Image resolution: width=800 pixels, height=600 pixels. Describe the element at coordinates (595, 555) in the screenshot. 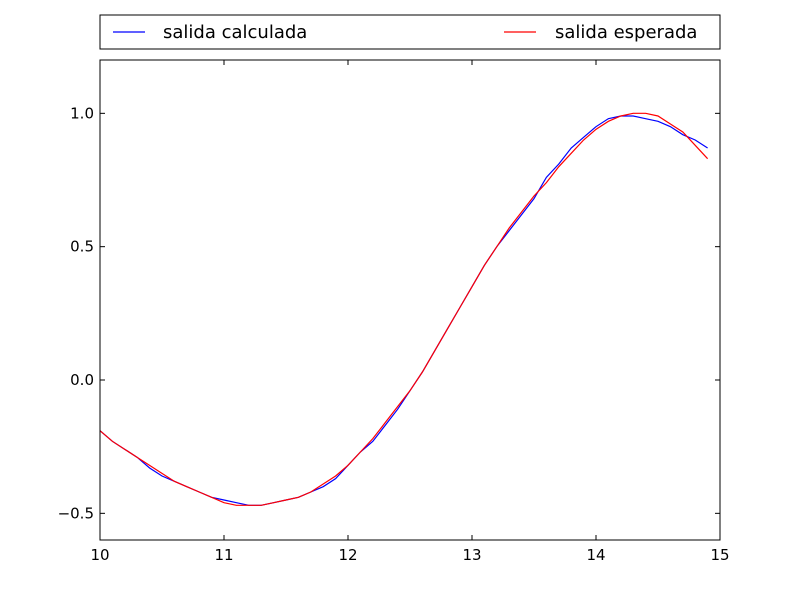

I see `x-tick-label: 14` at that location.